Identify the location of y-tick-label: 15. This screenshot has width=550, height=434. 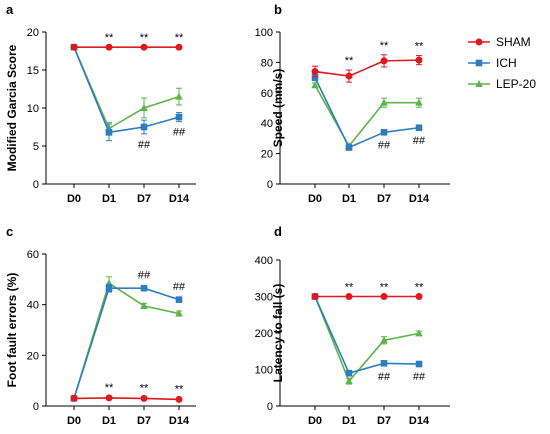
(33, 71).